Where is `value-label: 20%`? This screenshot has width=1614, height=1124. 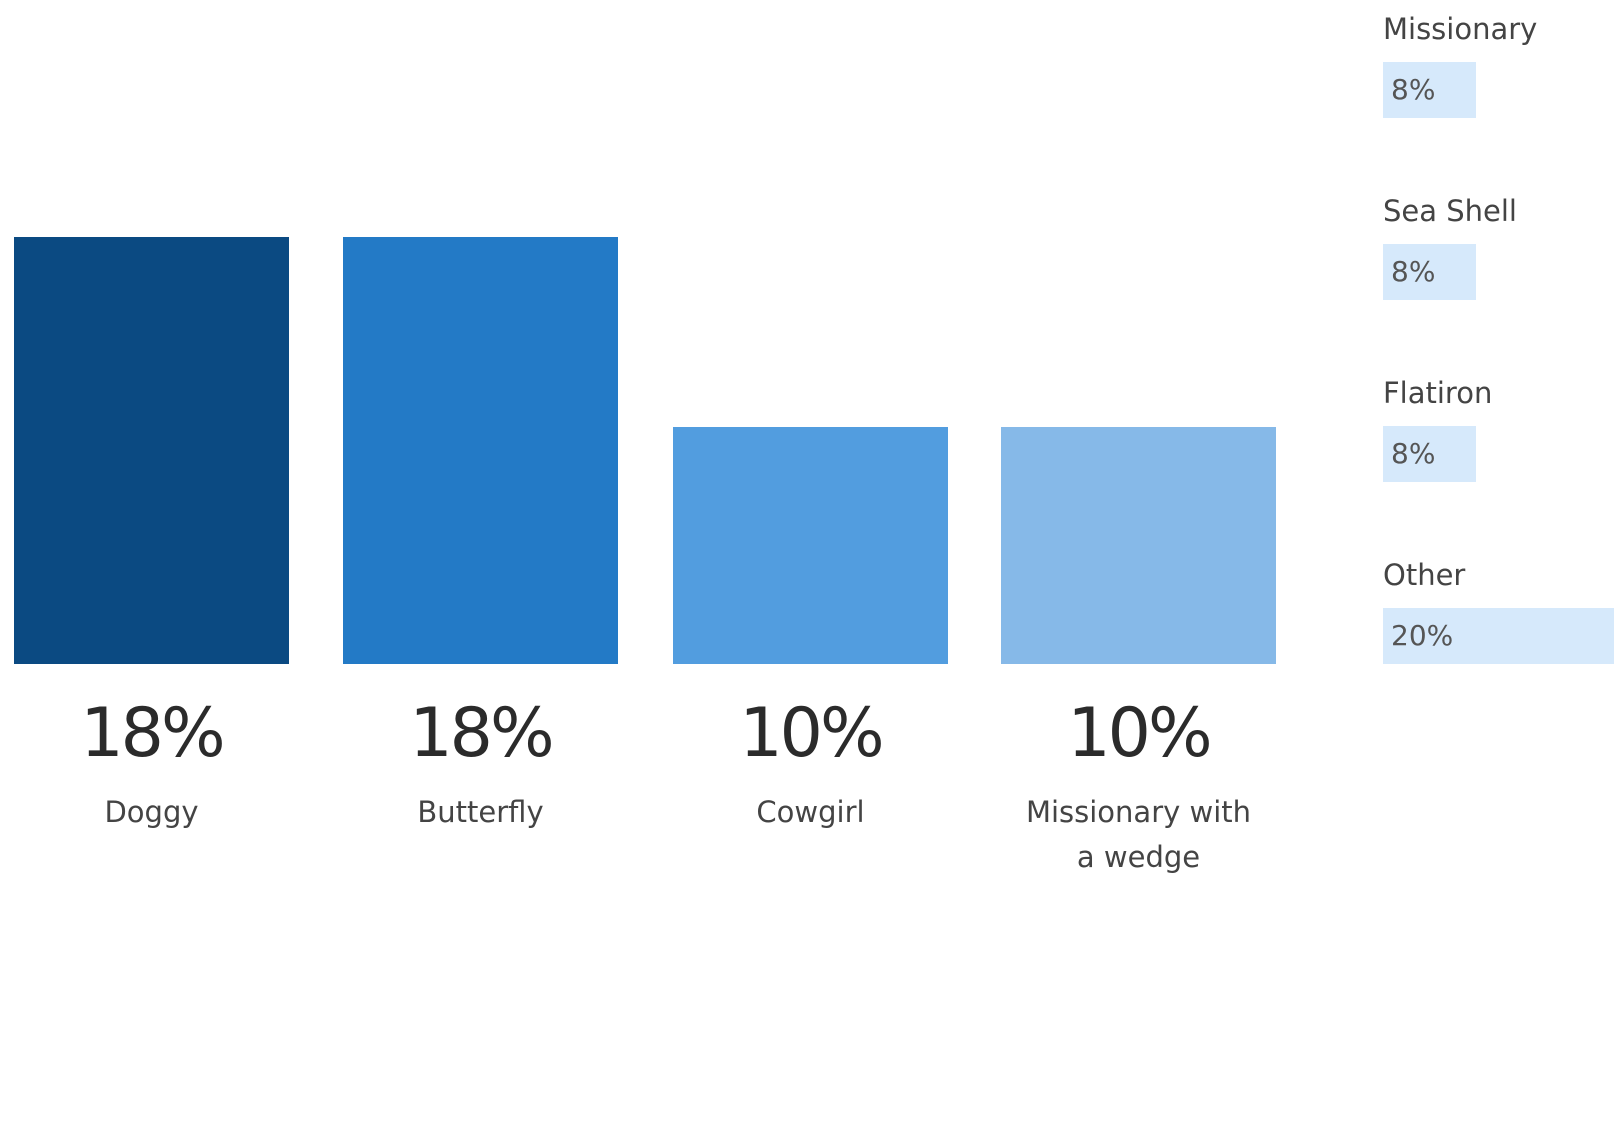 value-label: 20% is located at coordinates (1422, 635).